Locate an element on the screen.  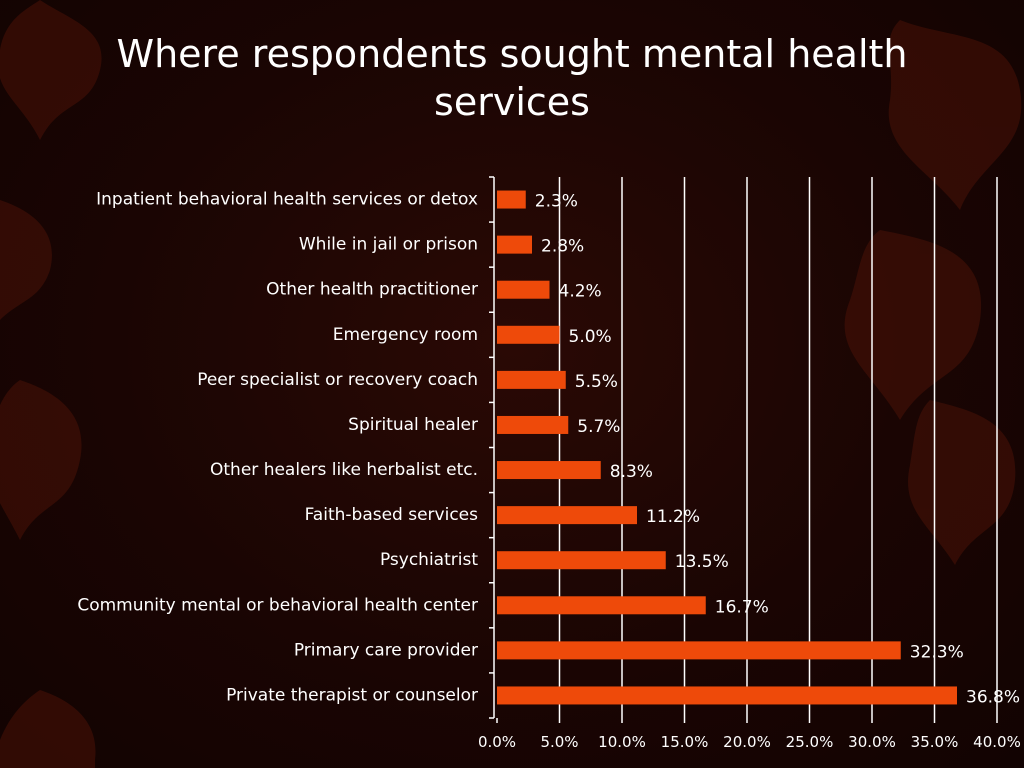
data-label: 2.3% is located at coordinates (556, 202).